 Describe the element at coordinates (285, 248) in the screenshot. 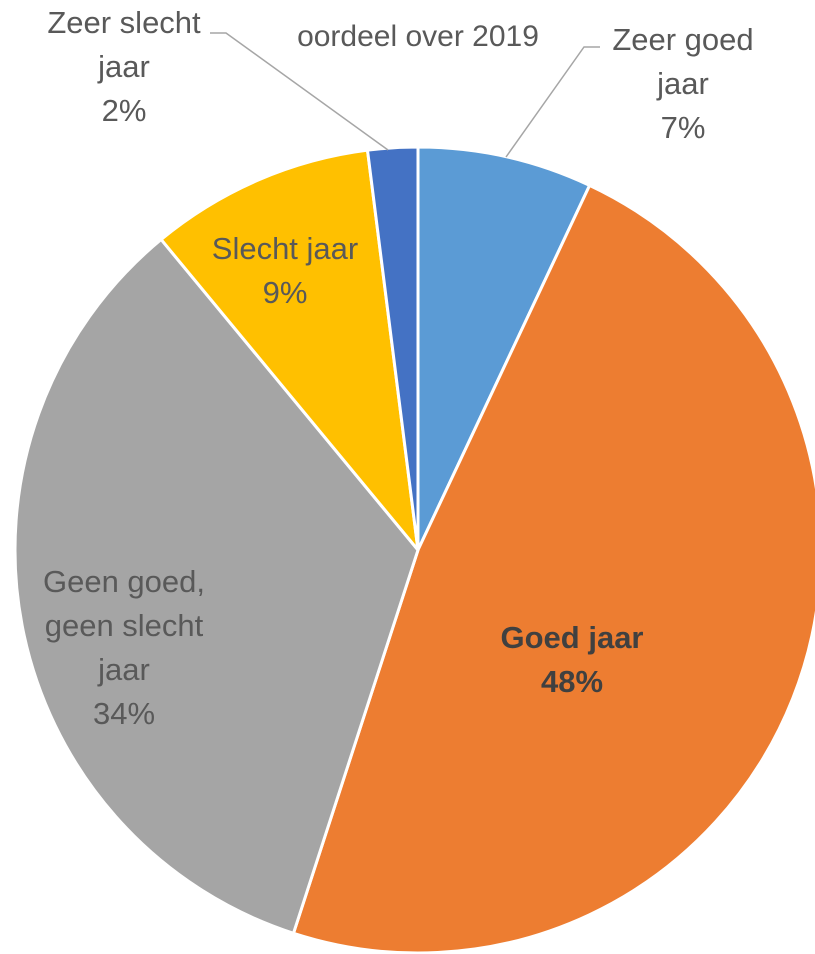

I see `slice-category-label: Slecht jaar` at that location.